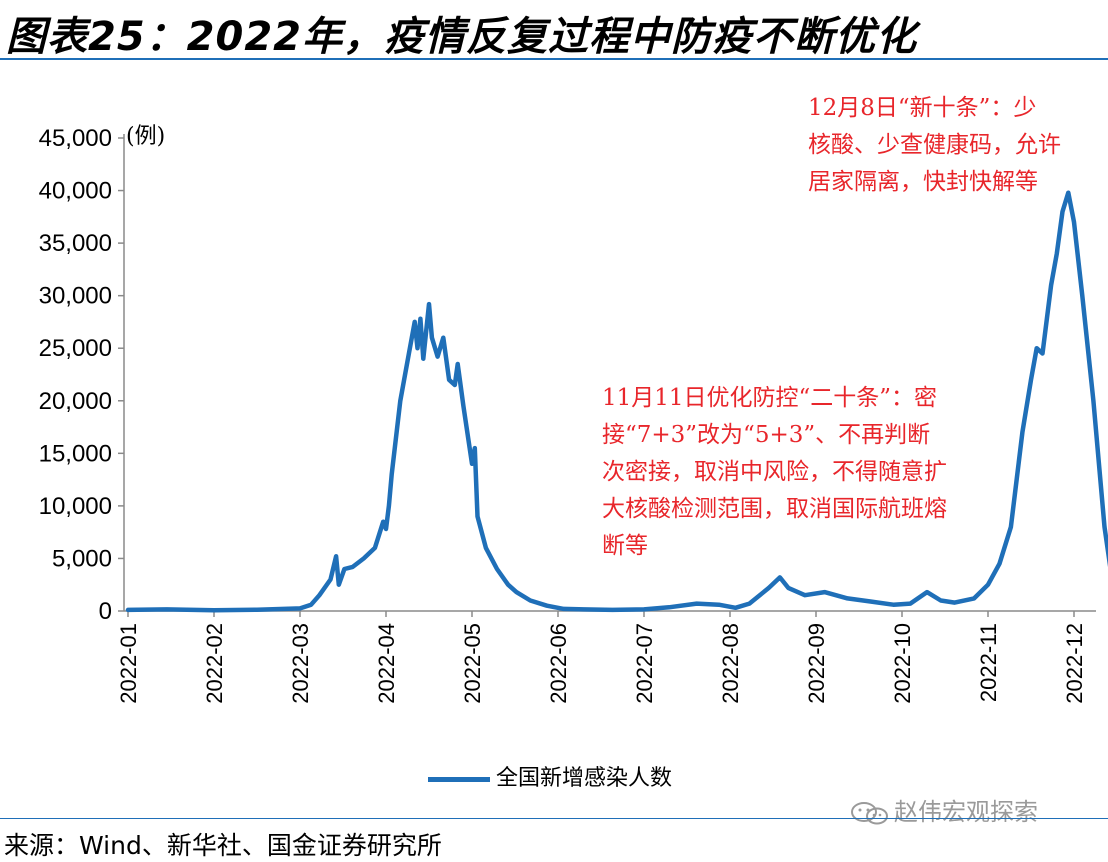 The image size is (1108, 862). What do you see at coordinates (75, 506) in the screenshot?
I see `y-tick-label: 10,000` at bounding box center [75, 506].